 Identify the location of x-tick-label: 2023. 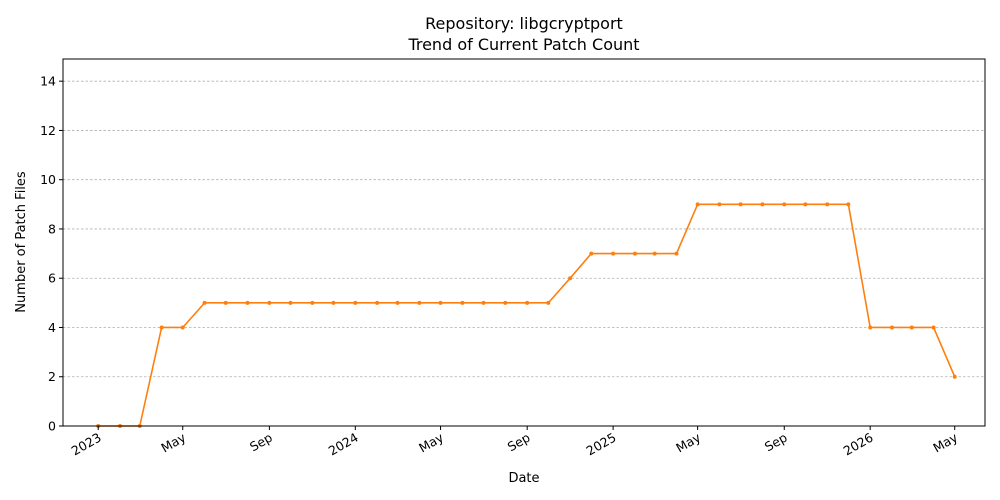
(86, 444).